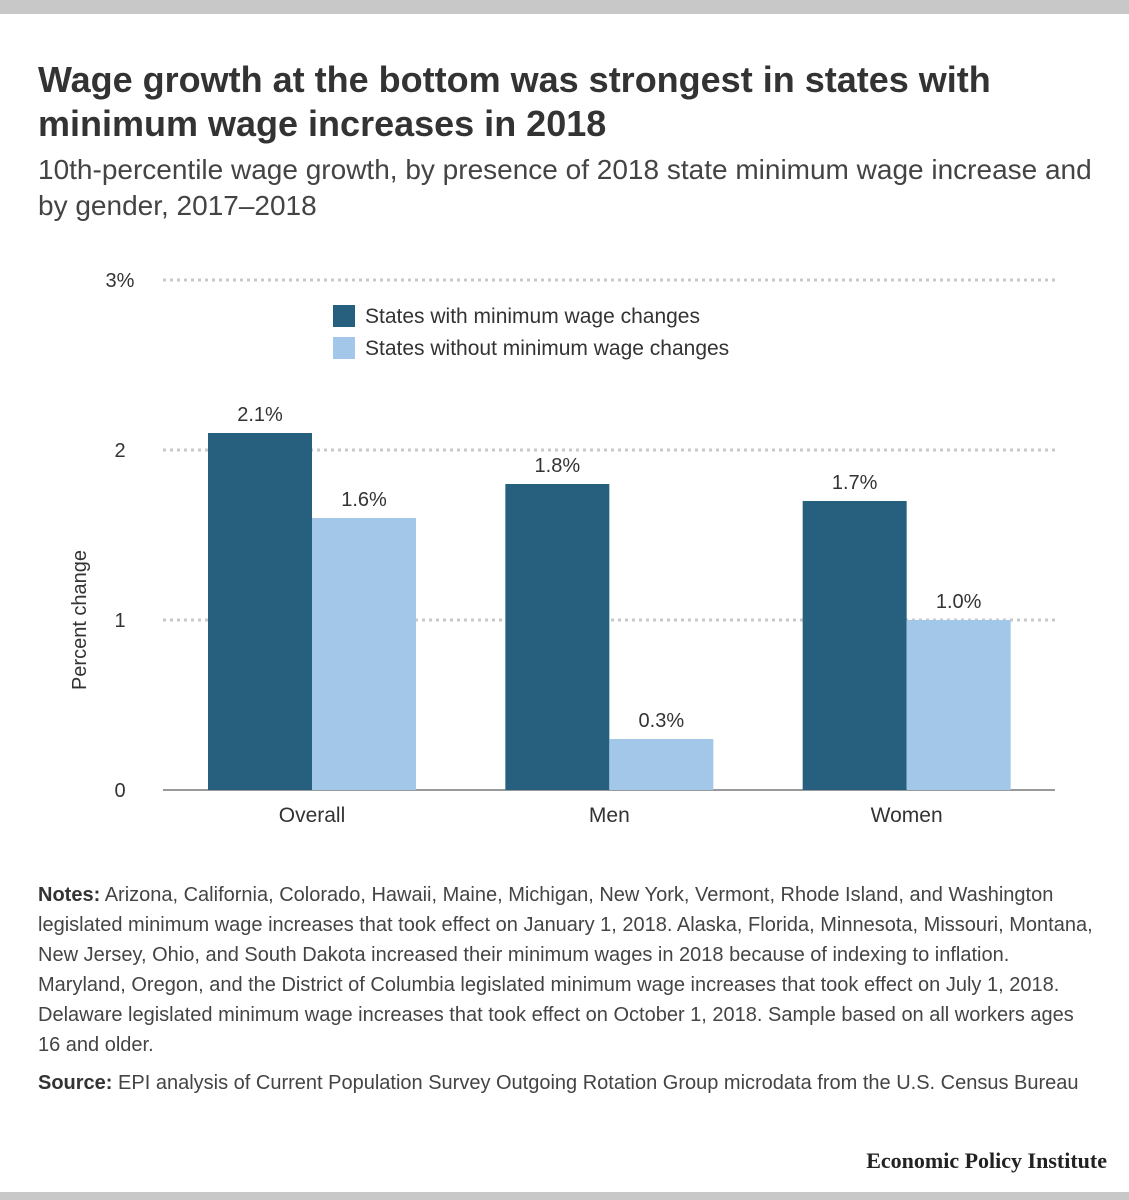 The image size is (1129, 1200). Describe the element at coordinates (260, 415) in the screenshot. I see `data-label: 2.1%` at that location.